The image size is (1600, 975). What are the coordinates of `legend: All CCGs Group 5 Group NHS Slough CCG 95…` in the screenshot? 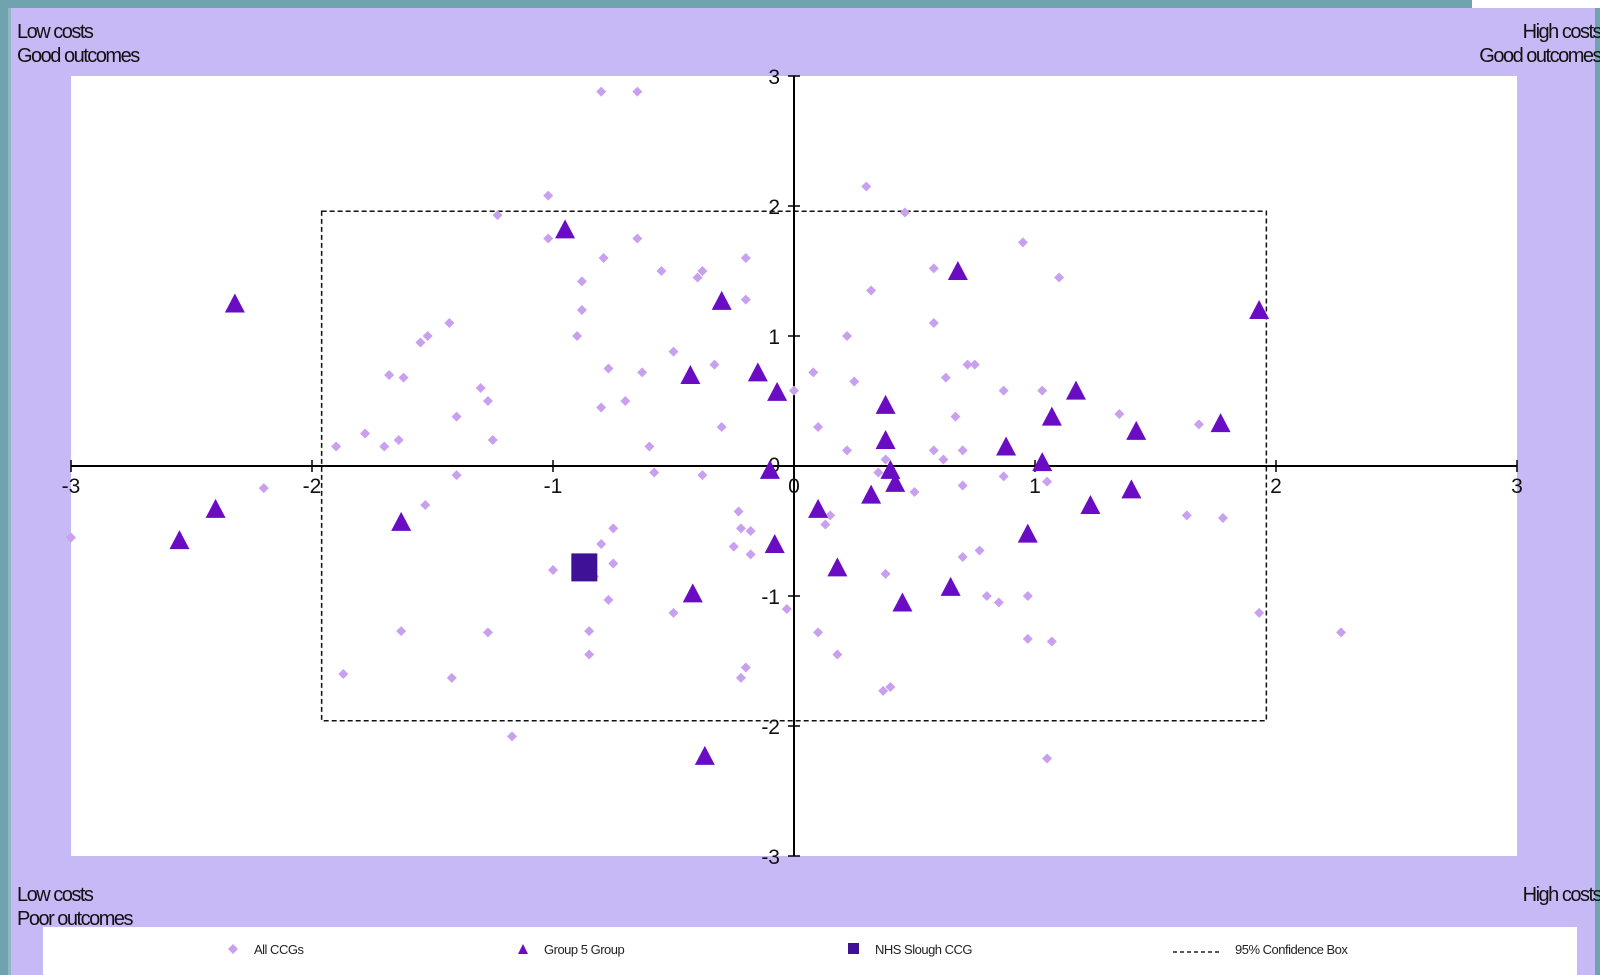 It's located at (810, 951).